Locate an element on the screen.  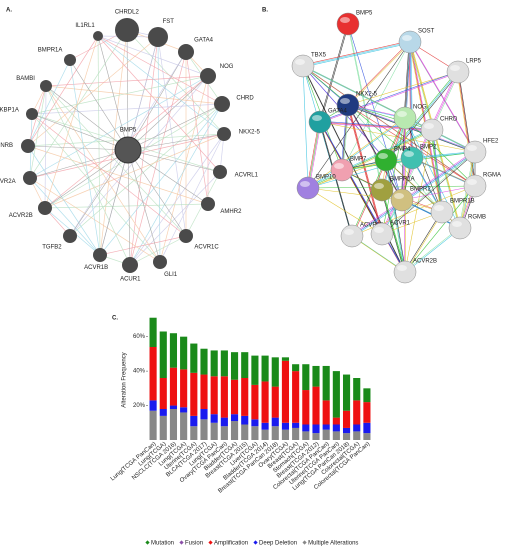
legend-marker is located at coordinates (181, 542).